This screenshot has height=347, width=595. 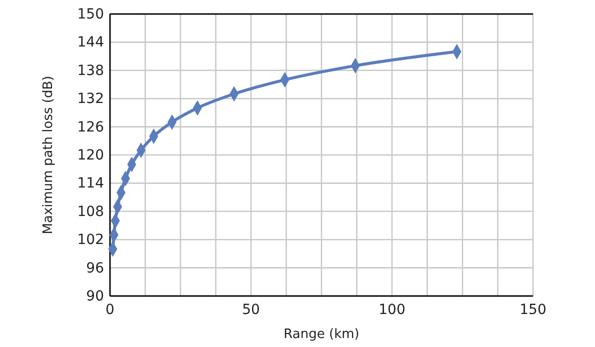 What do you see at coordinates (95, 296) in the screenshot?
I see `y-tick-label: 90` at bounding box center [95, 296].